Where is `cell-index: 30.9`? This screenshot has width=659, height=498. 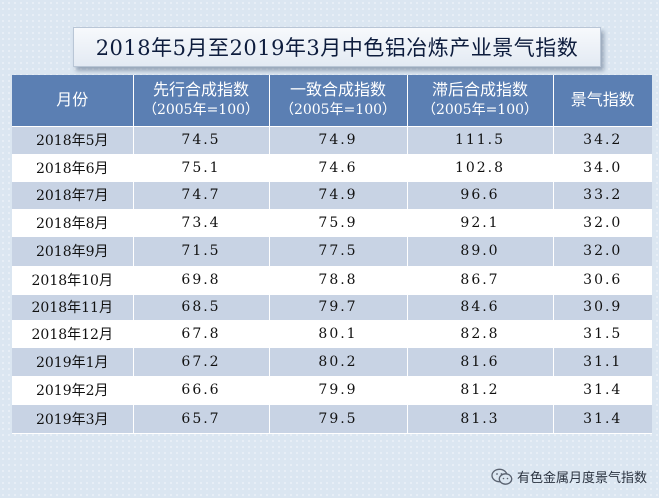
cell-index: 30.9 is located at coordinates (602, 307).